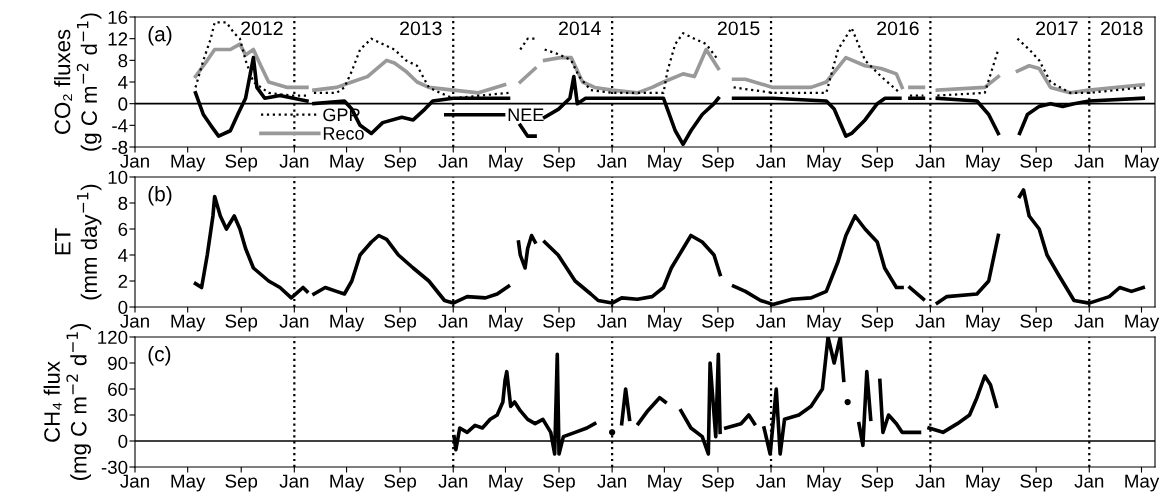 The height and width of the screenshot is (500, 1166). Describe the element at coordinates (114, 467) in the screenshot. I see `y-tick-label: -30` at that location.